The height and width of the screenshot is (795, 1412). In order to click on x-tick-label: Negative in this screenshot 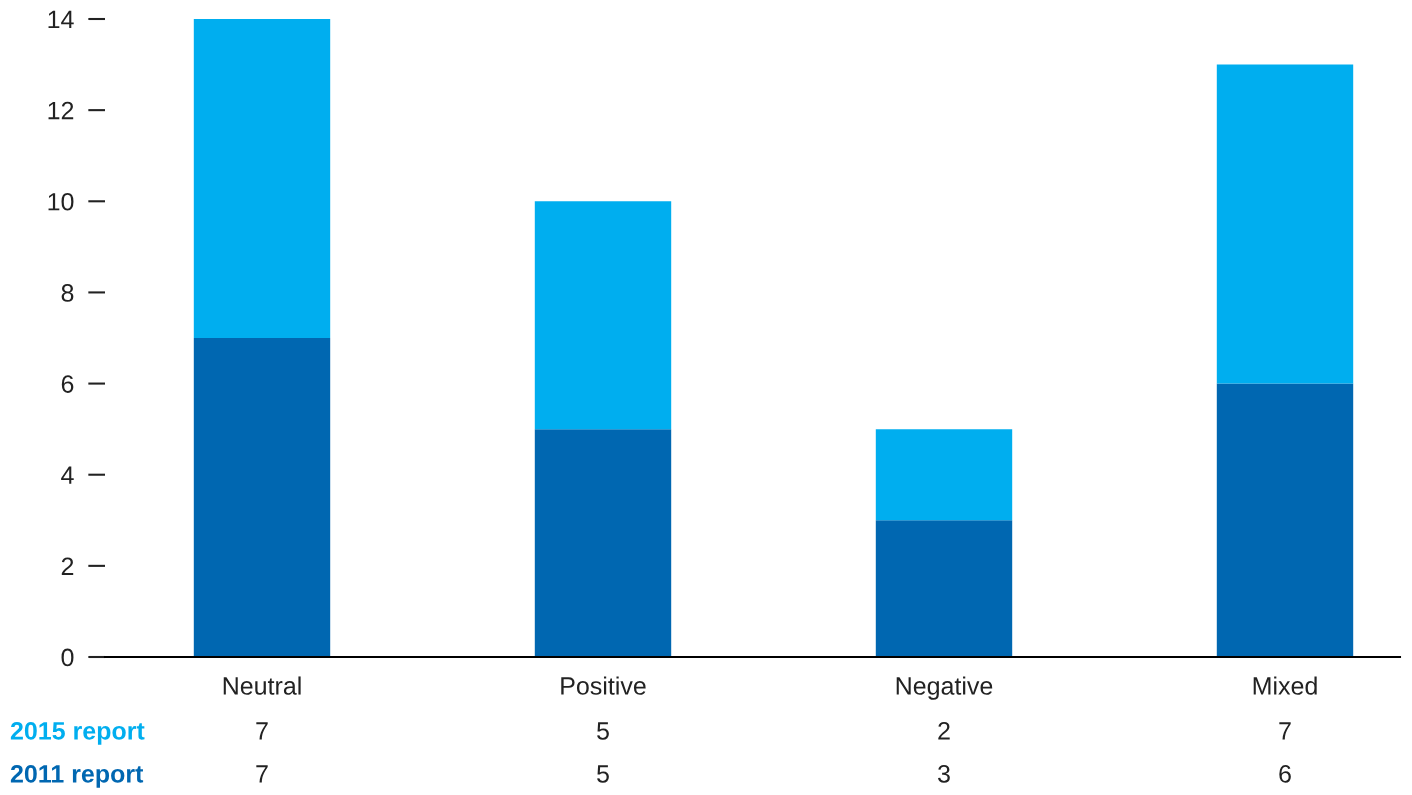, I will do `click(944, 688)`.